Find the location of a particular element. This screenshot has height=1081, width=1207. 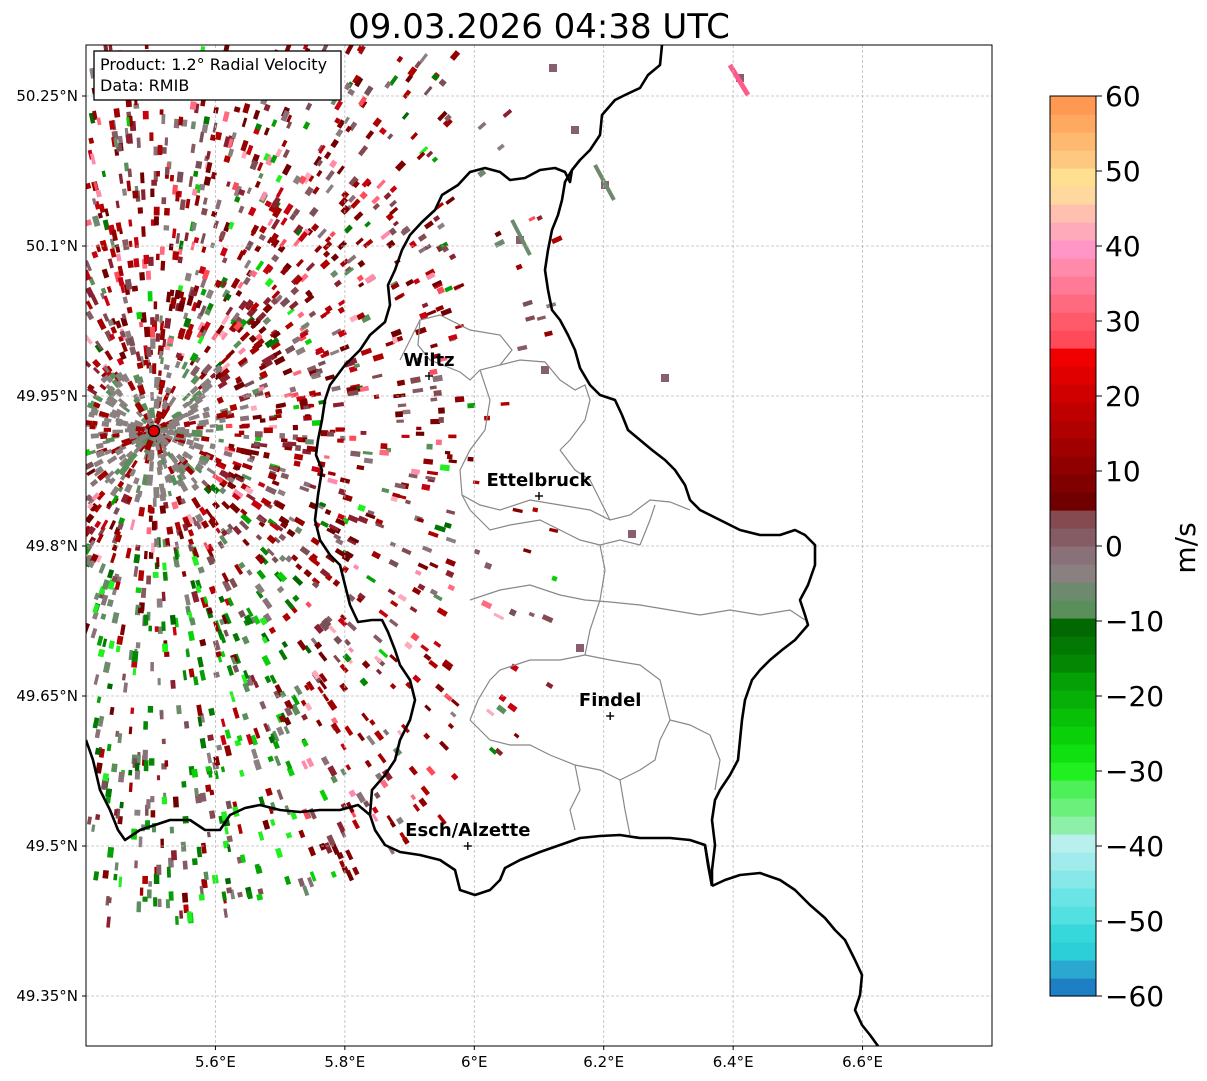

lon-tick-label: 6.2°E is located at coordinates (603, 1062).